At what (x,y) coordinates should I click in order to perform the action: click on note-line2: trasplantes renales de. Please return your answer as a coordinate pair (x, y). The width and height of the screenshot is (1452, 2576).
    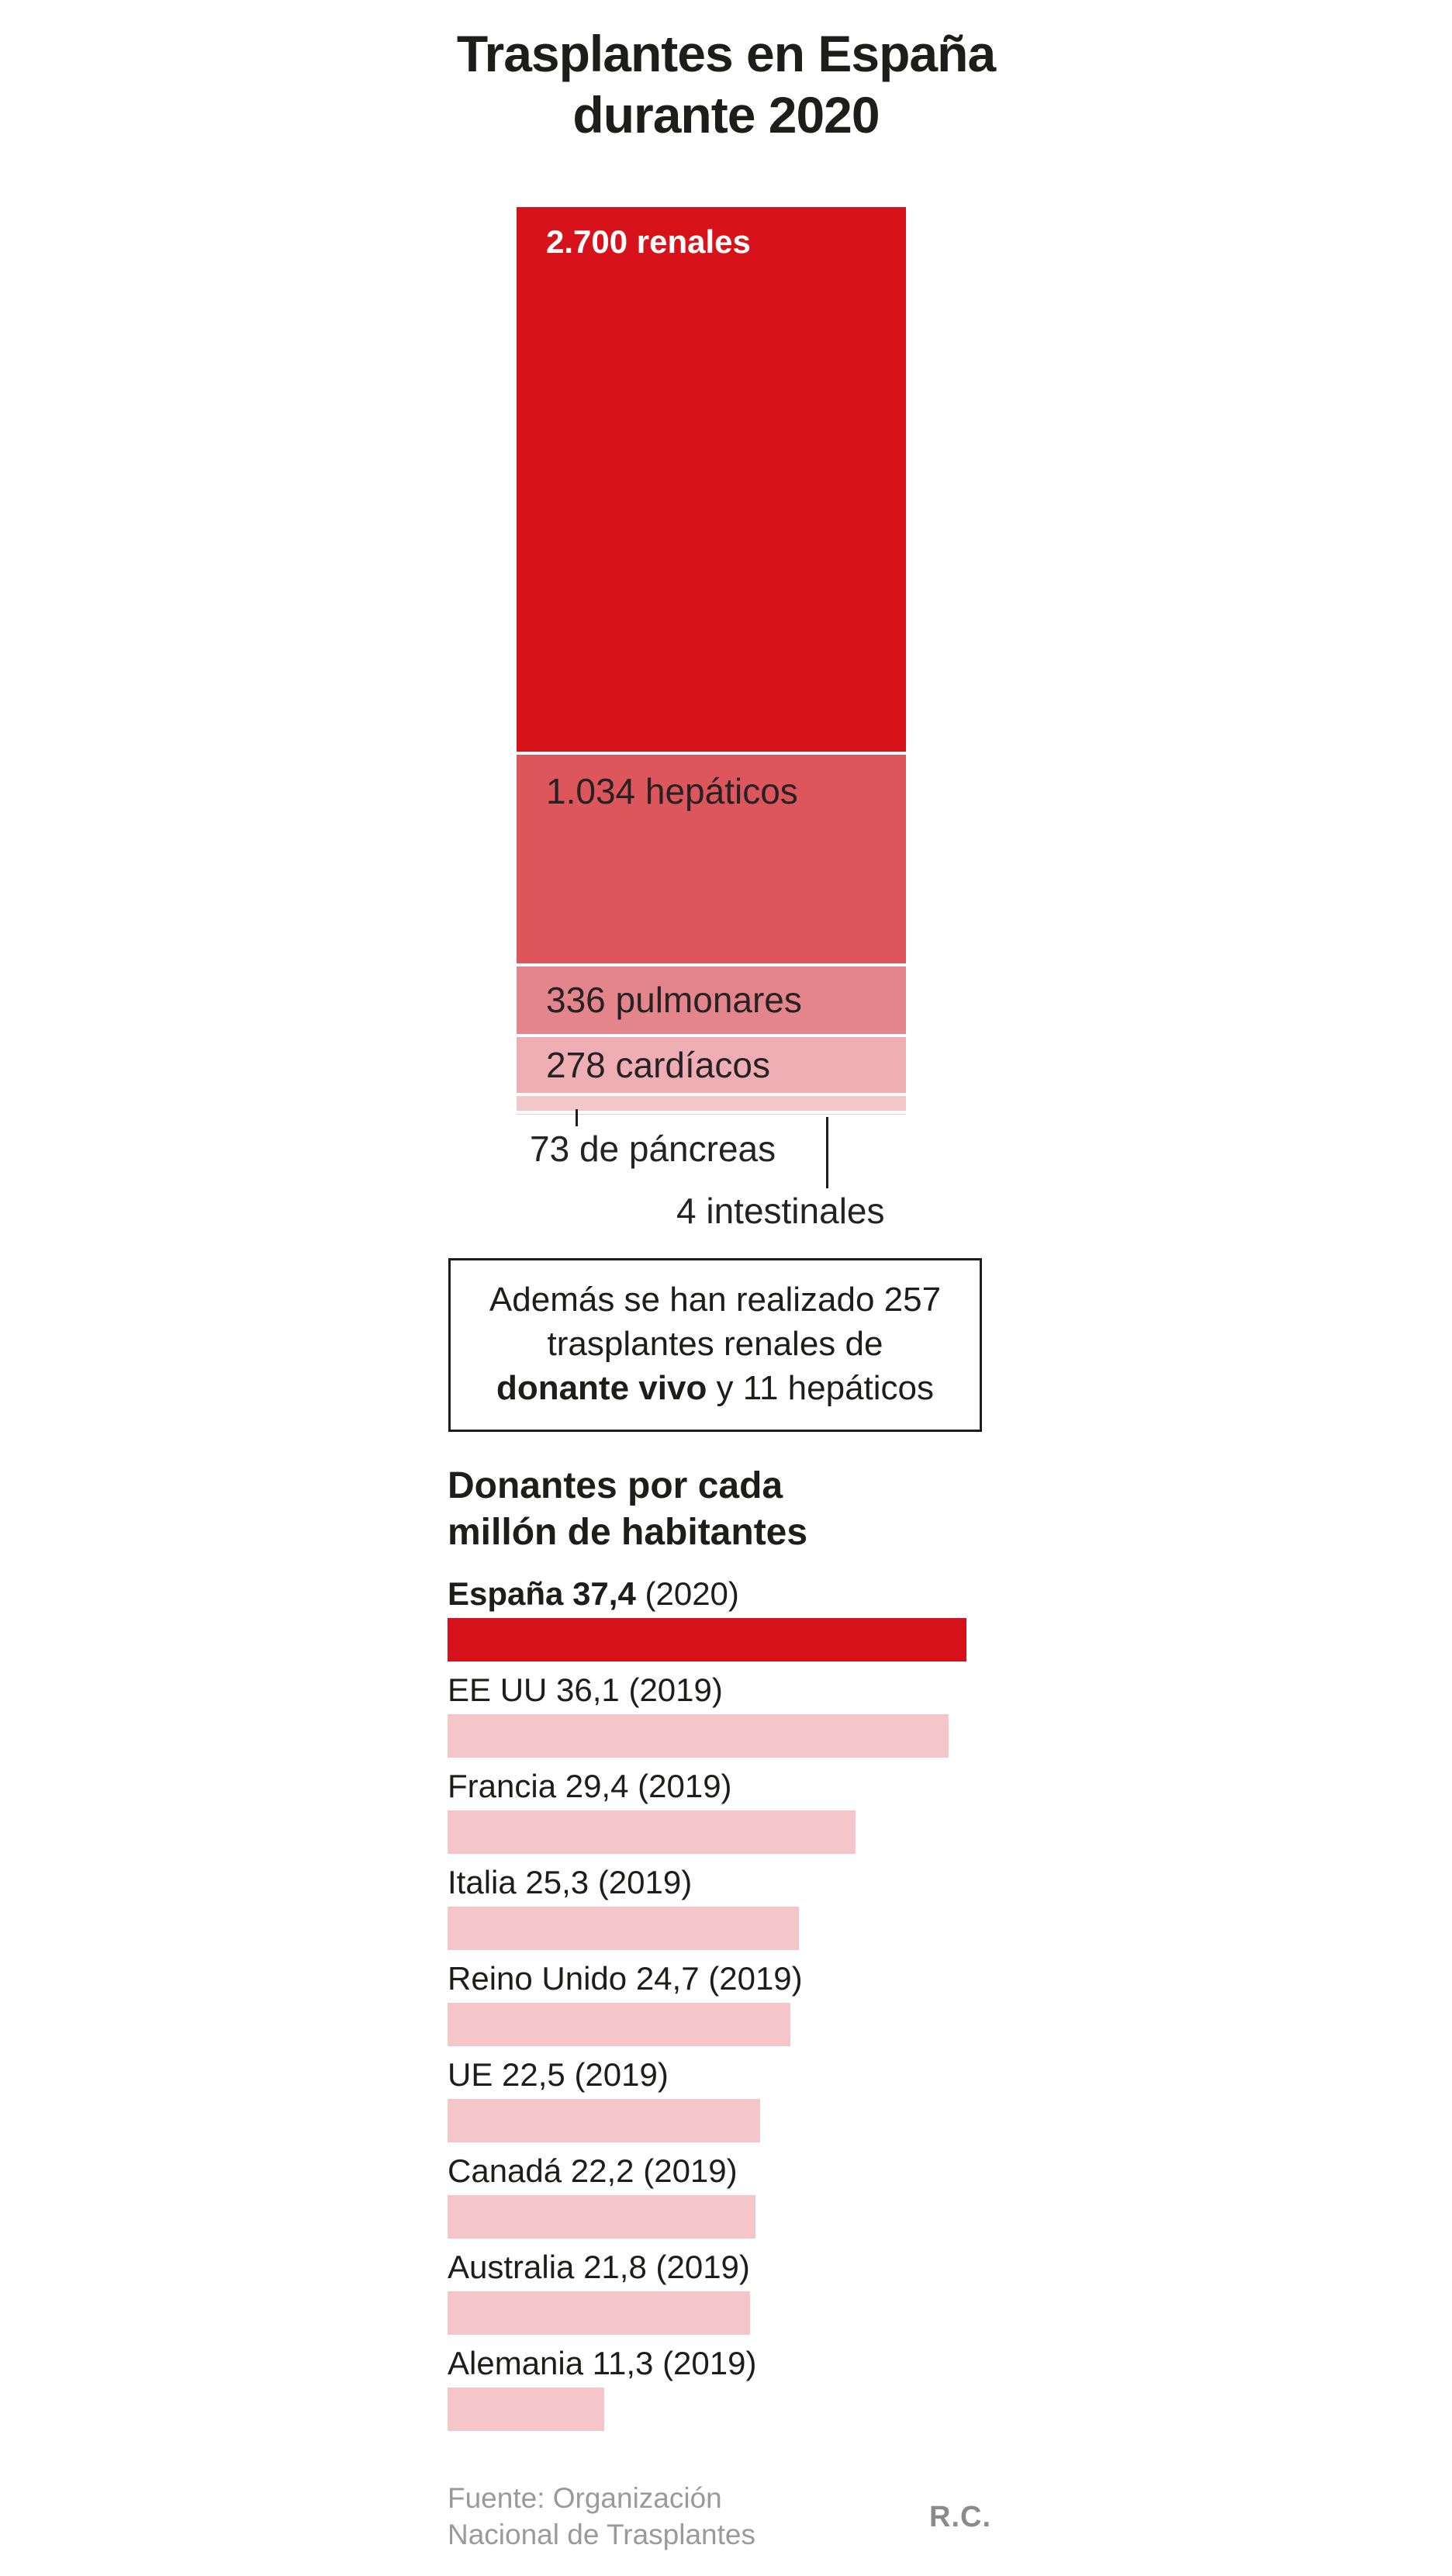
    Looking at the image, I should click on (715, 1344).